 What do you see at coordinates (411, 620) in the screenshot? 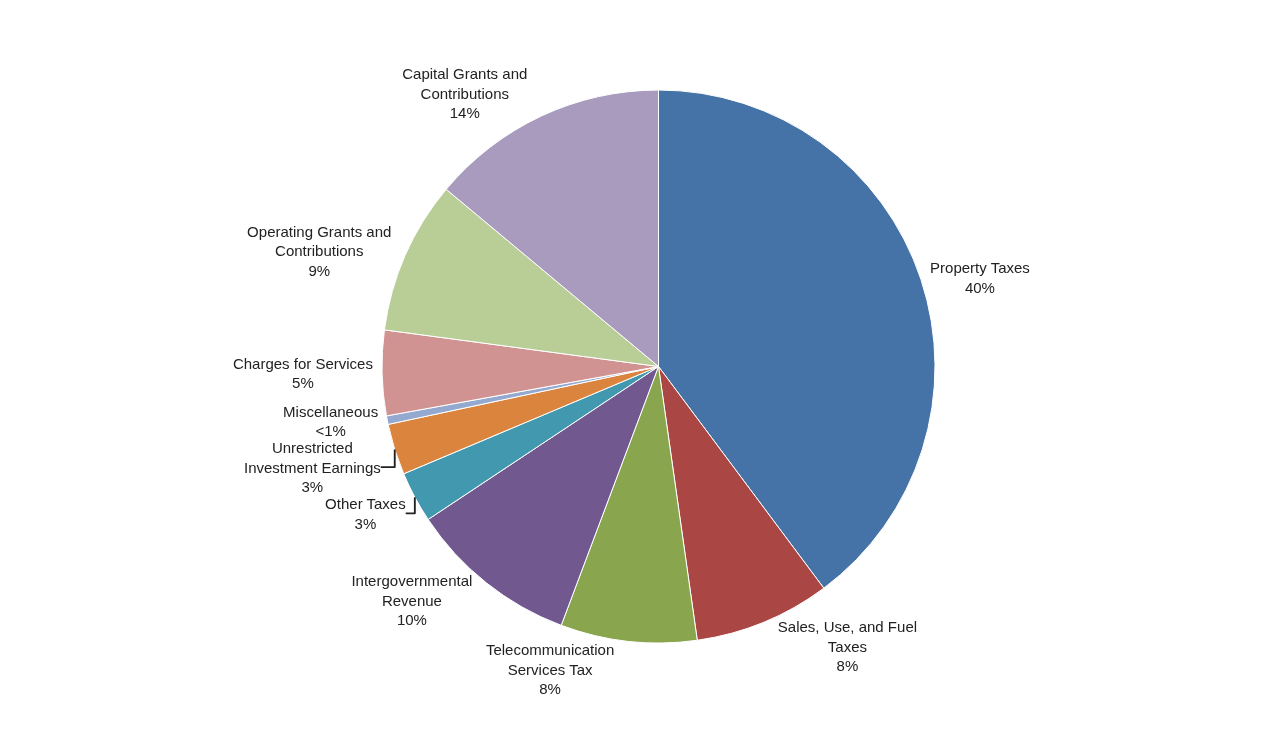
I see `data-label: 10%` at bounding box center [411, 620].